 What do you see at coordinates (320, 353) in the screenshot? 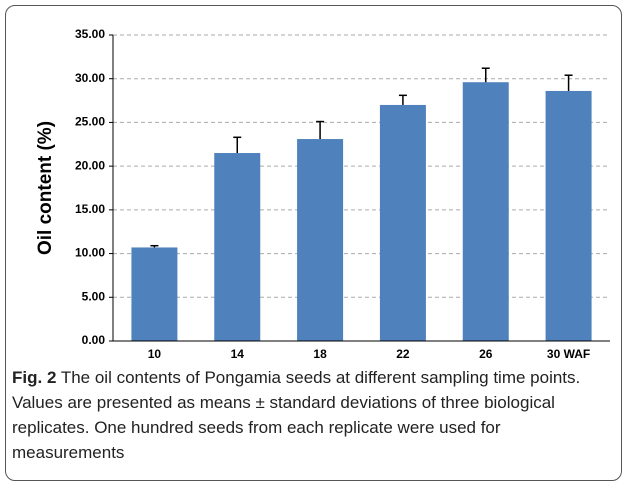
I see `x-tick-label: 18` at bounding box center [320, 353].